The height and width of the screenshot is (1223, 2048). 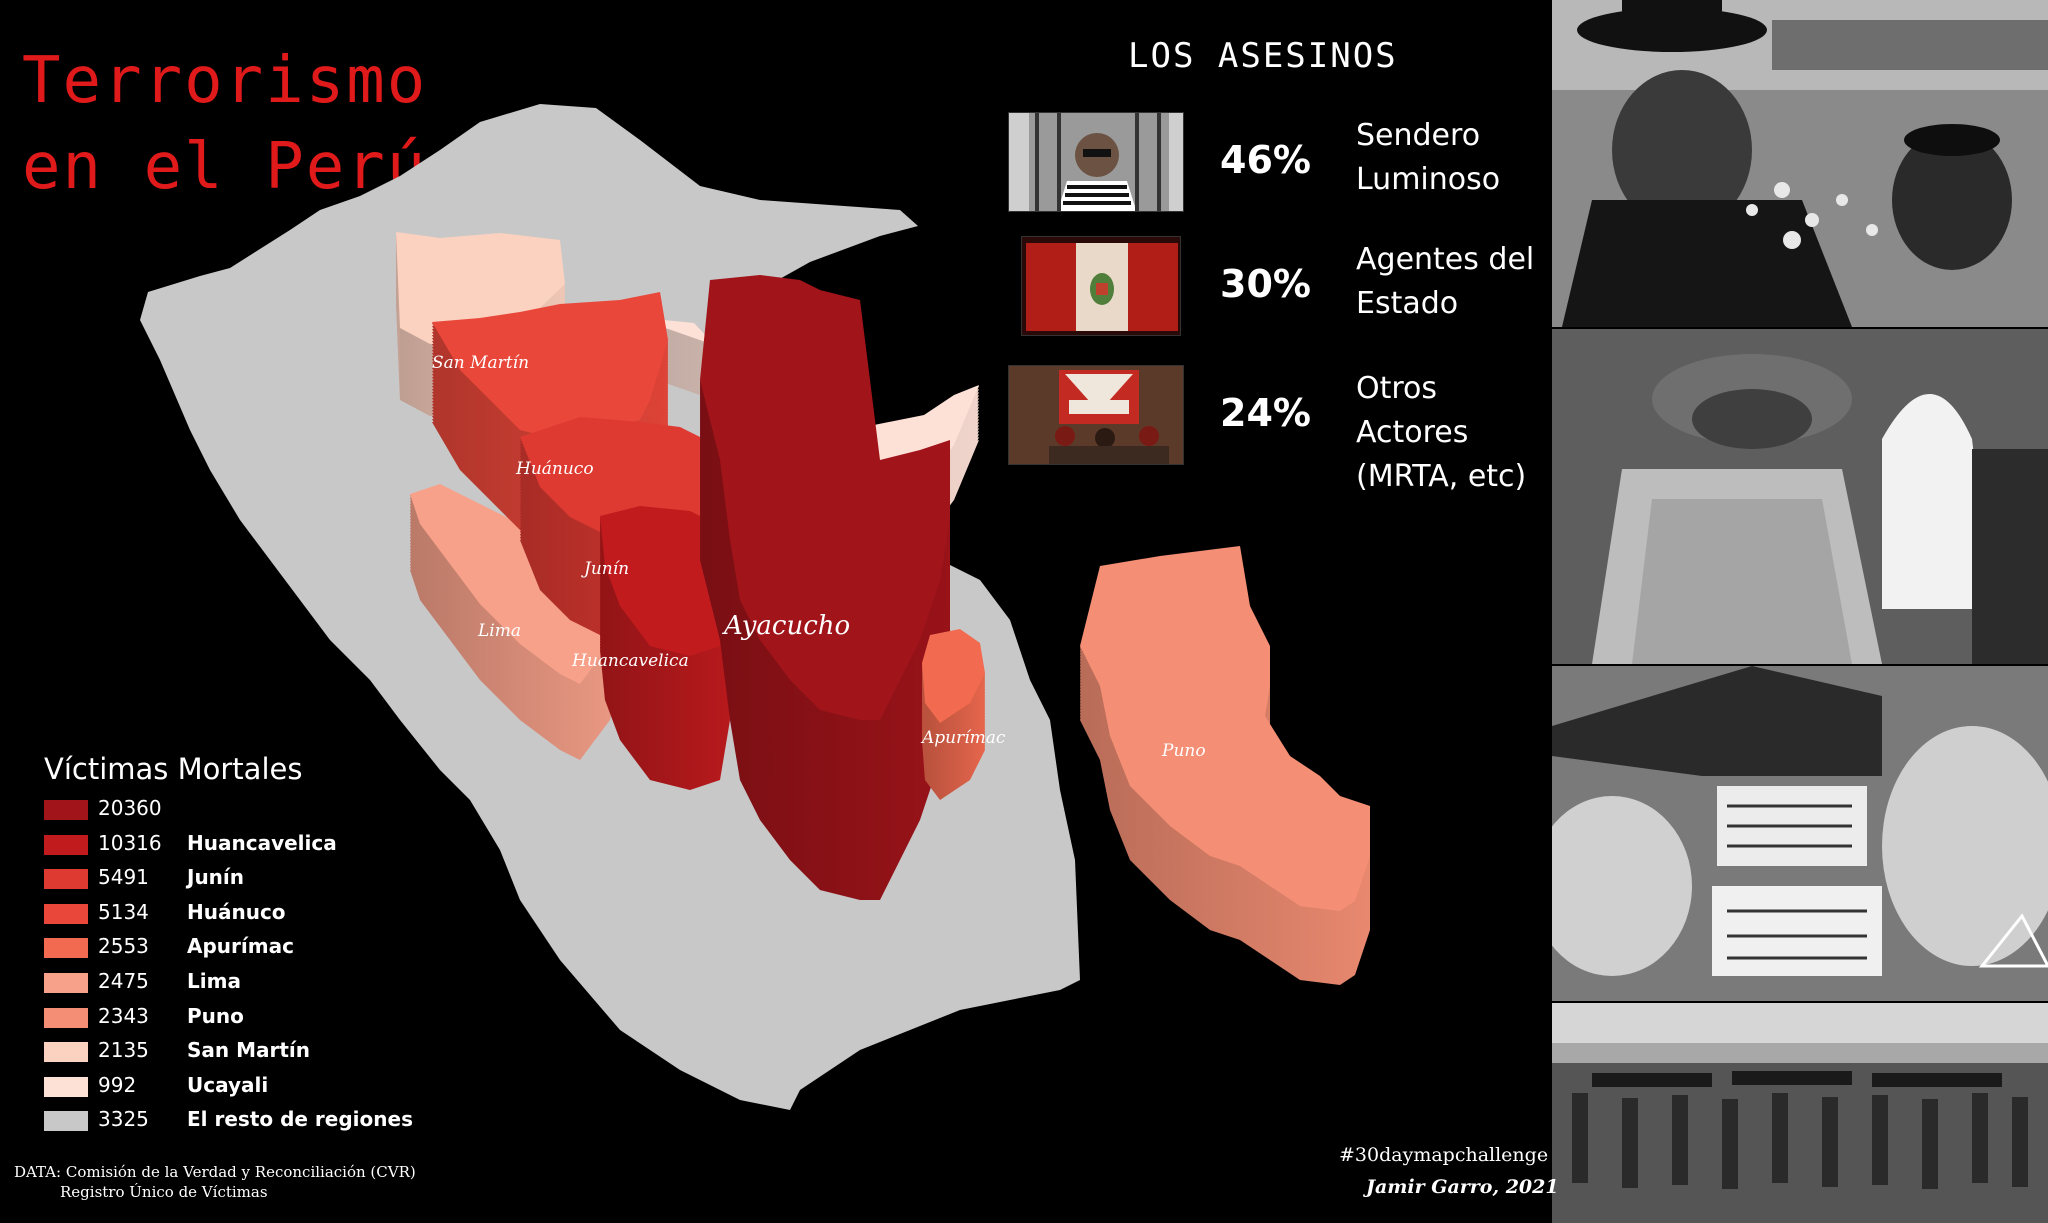 What do you see at coordinates (117, 1084) in the screenshot?
I see `legend-value: 992` at bounding box center [117, 1084].